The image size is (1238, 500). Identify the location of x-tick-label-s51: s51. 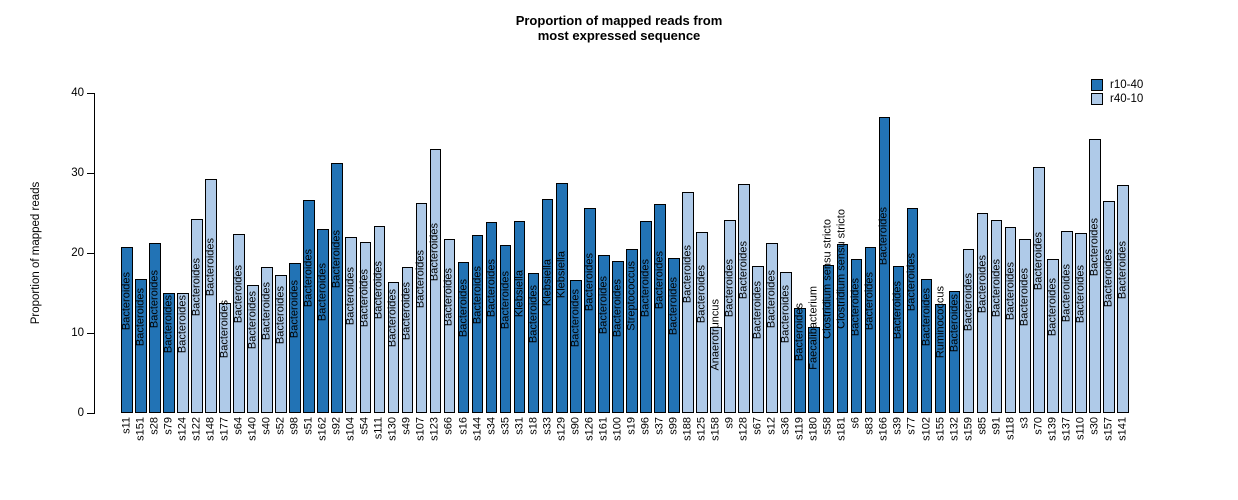
(308, 426).